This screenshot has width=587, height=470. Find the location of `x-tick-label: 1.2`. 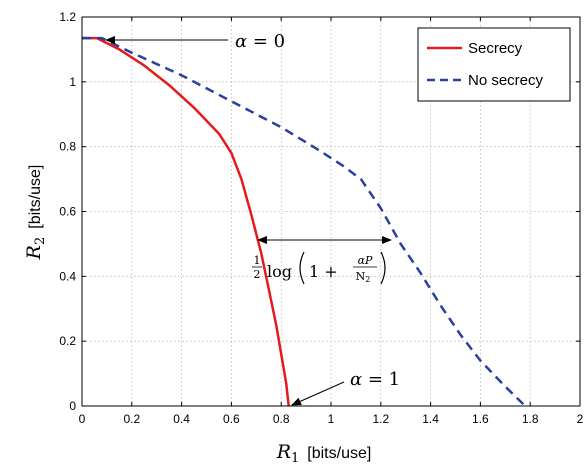

x-tick-label: 1.2 is located at coordinates (380, 419).